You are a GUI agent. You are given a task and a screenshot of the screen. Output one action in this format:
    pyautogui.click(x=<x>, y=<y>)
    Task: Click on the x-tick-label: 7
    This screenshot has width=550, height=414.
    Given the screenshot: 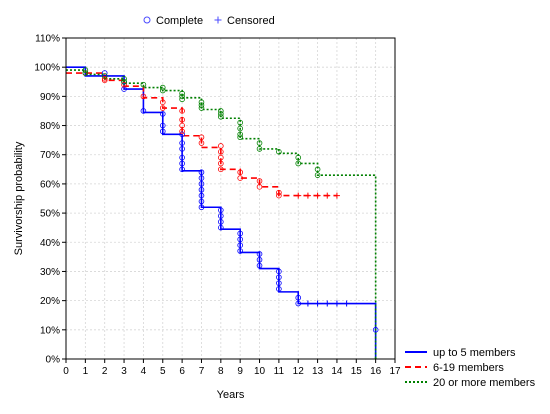 What is the action you would take?
    pyautogui.click(x=202, y=371)
    